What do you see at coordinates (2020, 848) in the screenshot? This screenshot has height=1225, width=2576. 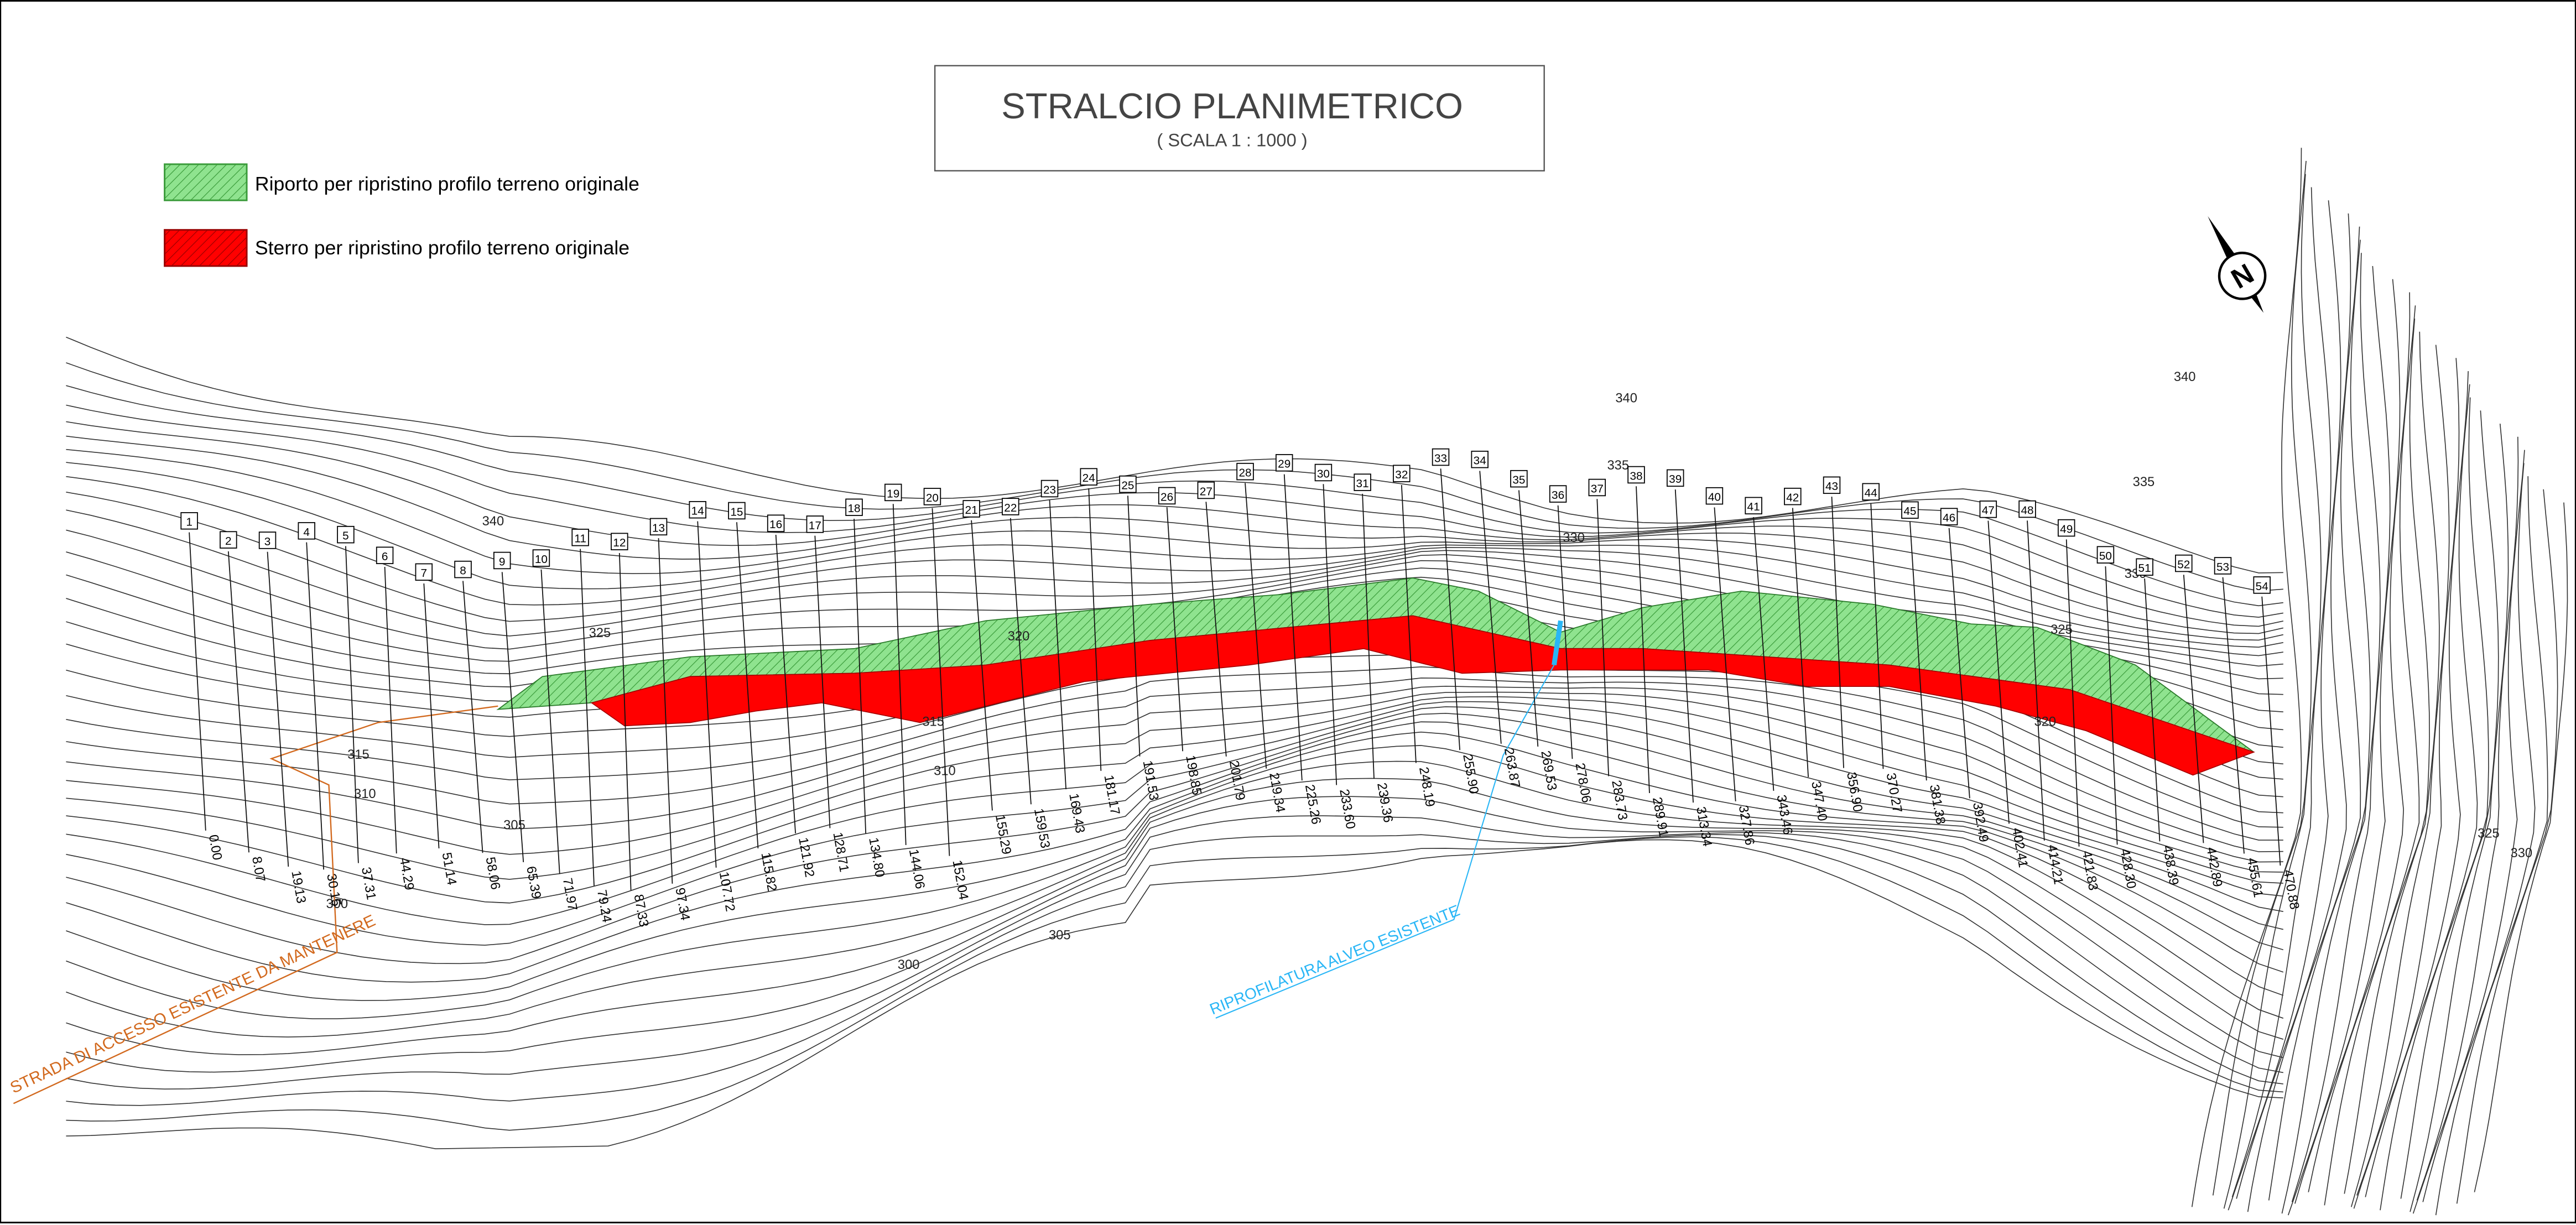 I see `progressive-label: 402.41` at bounding box center [2020, 848].